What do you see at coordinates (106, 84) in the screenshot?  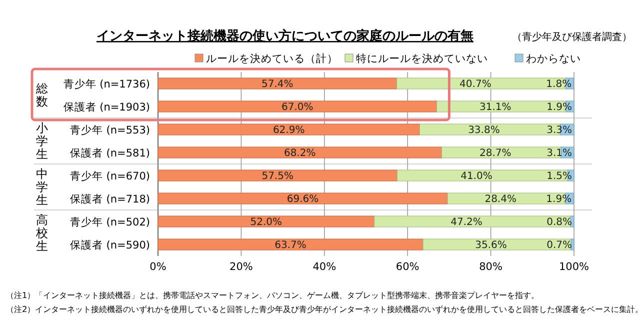 I see `y-tick-label: 青少年 (n=1736)` at bounding box center [106, 84].